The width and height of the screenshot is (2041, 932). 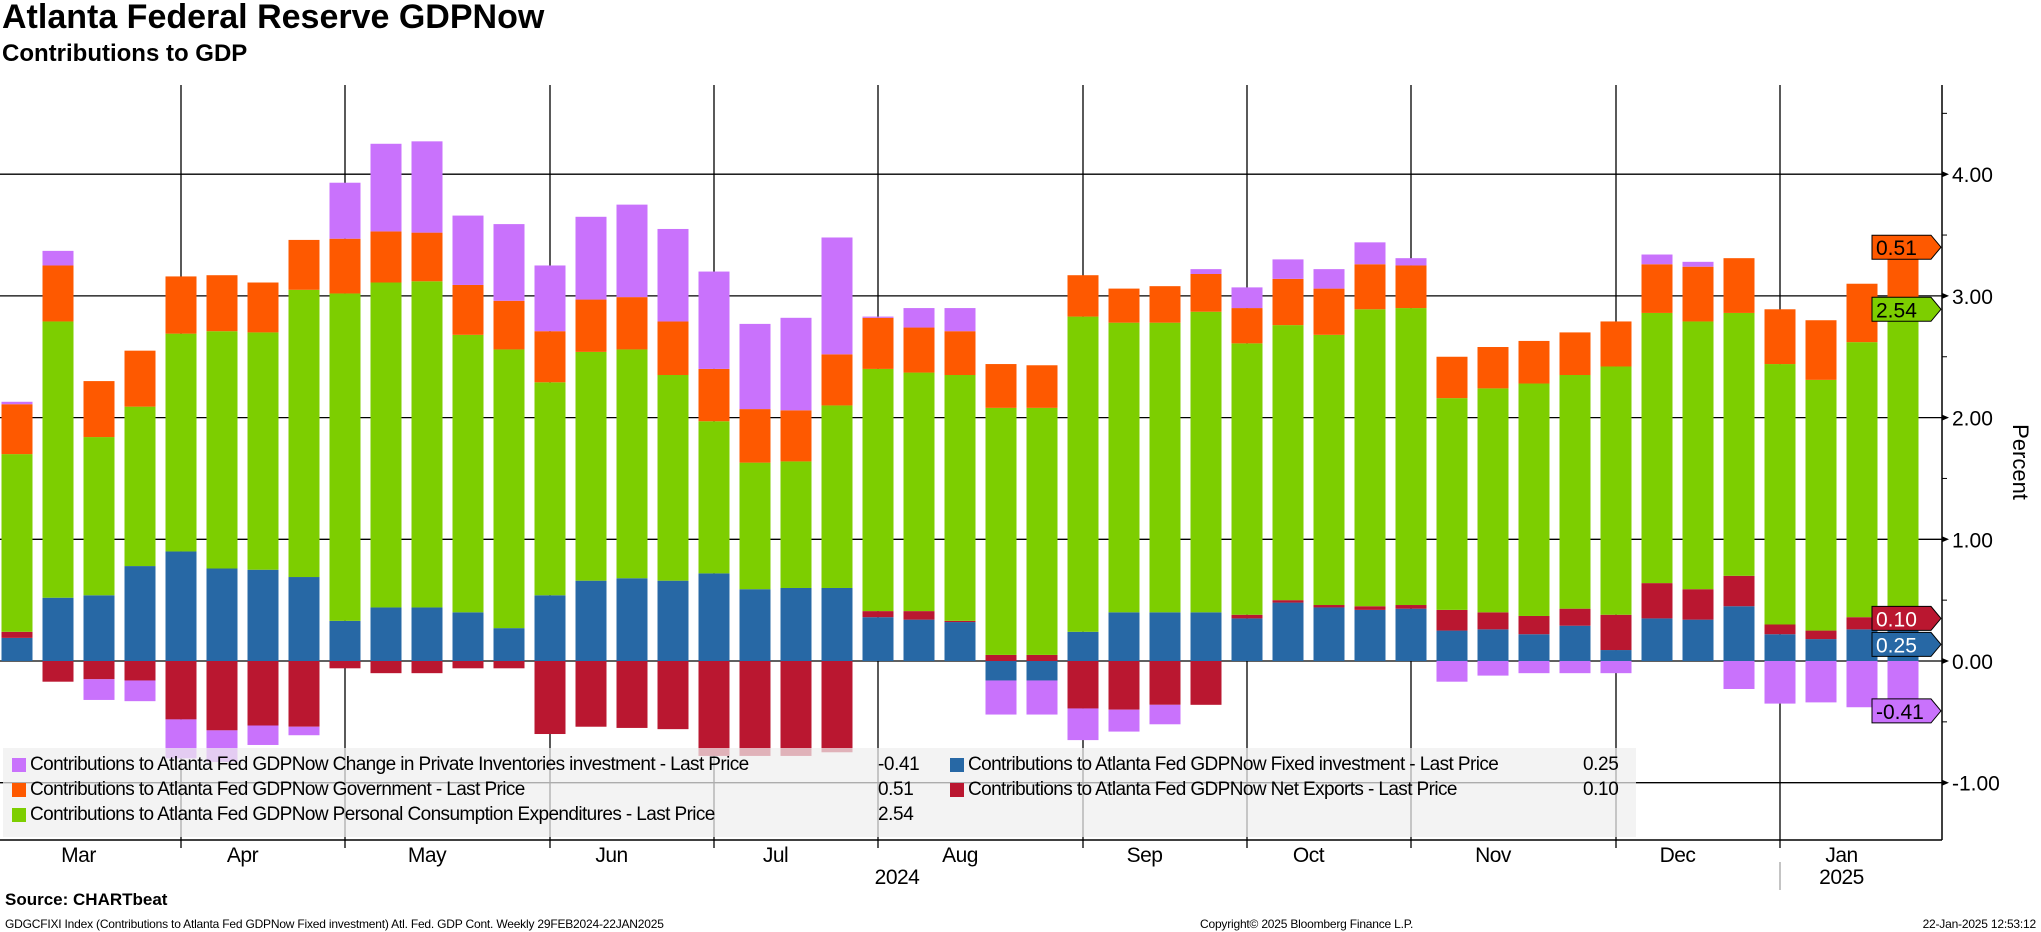 I want to click on y-tick-label: 4.00, so click(x=1972, y=175).